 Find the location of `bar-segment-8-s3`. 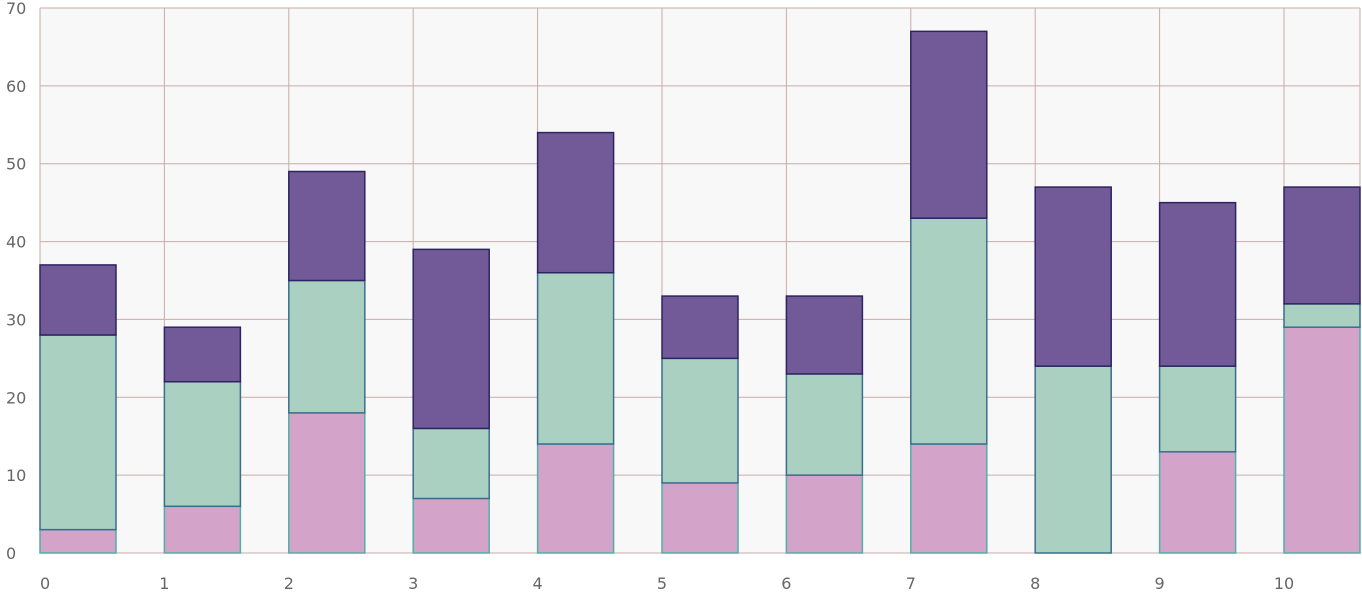

bar-segment-8-s3 is located at coordinates (1073, 276).